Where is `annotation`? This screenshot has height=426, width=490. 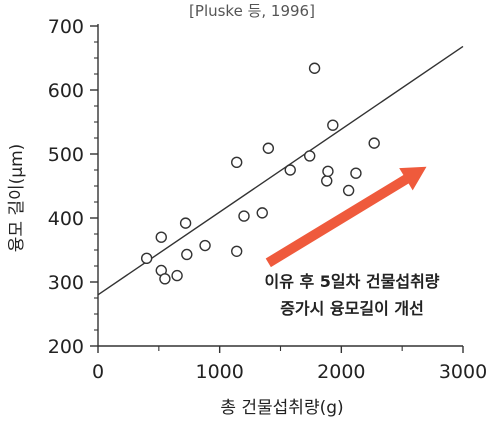 annotation is located at coordinates (346, 217).